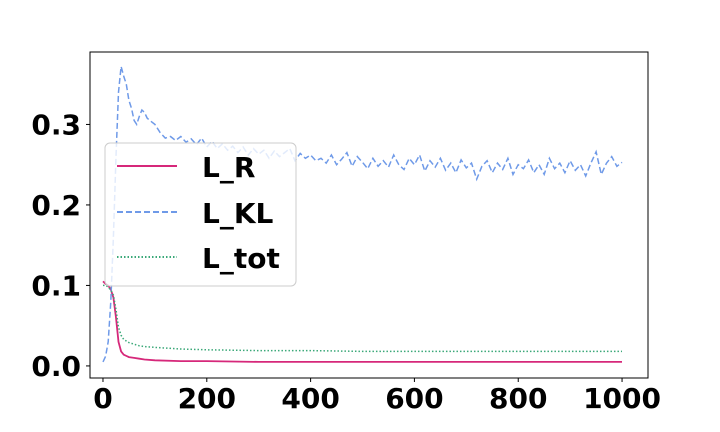 Image resolution: width=720 pixels, height=432 pixels. I want to click on y-tick-label: 0.1, so click(56, 285).